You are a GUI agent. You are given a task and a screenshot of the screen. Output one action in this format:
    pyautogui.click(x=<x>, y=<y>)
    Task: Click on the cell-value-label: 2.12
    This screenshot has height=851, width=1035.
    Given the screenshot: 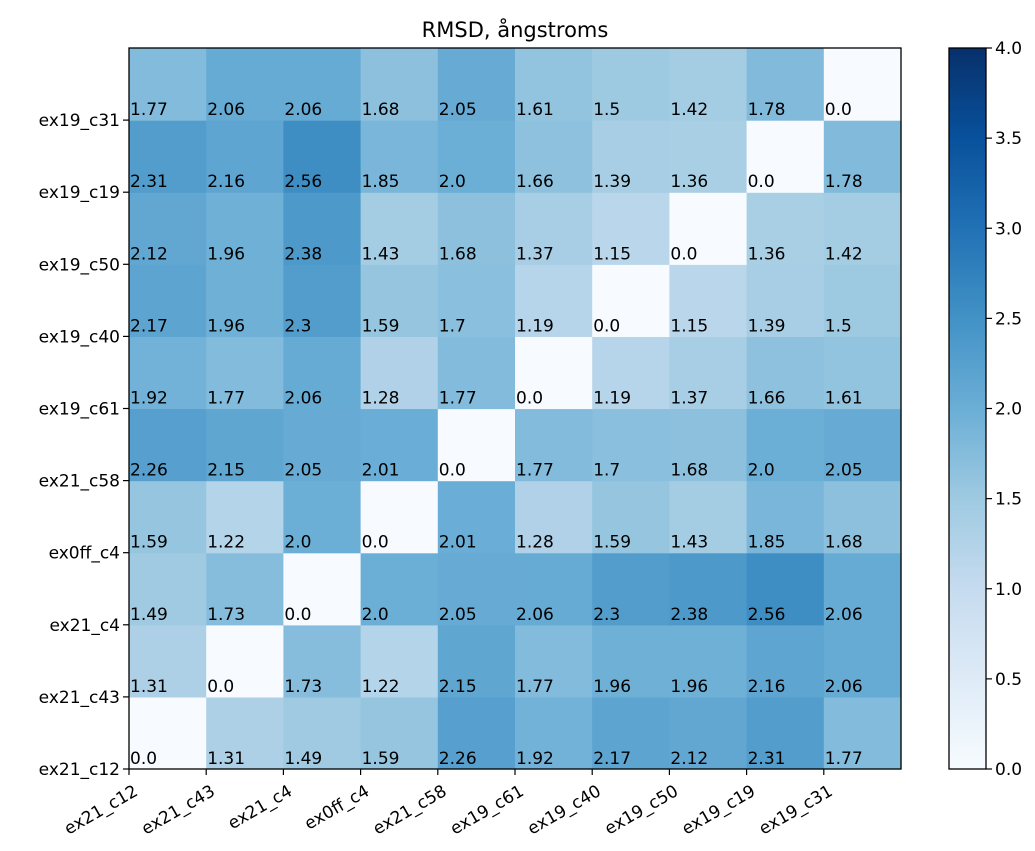 What is the action you would take?
    pyautogui.click(x=689, y=759)
    